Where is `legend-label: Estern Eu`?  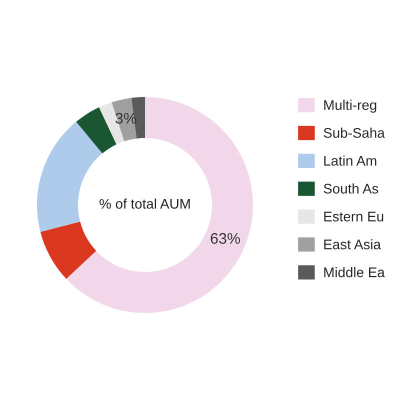 legend-label: Estern Eu is located at coordinates (354, 217).